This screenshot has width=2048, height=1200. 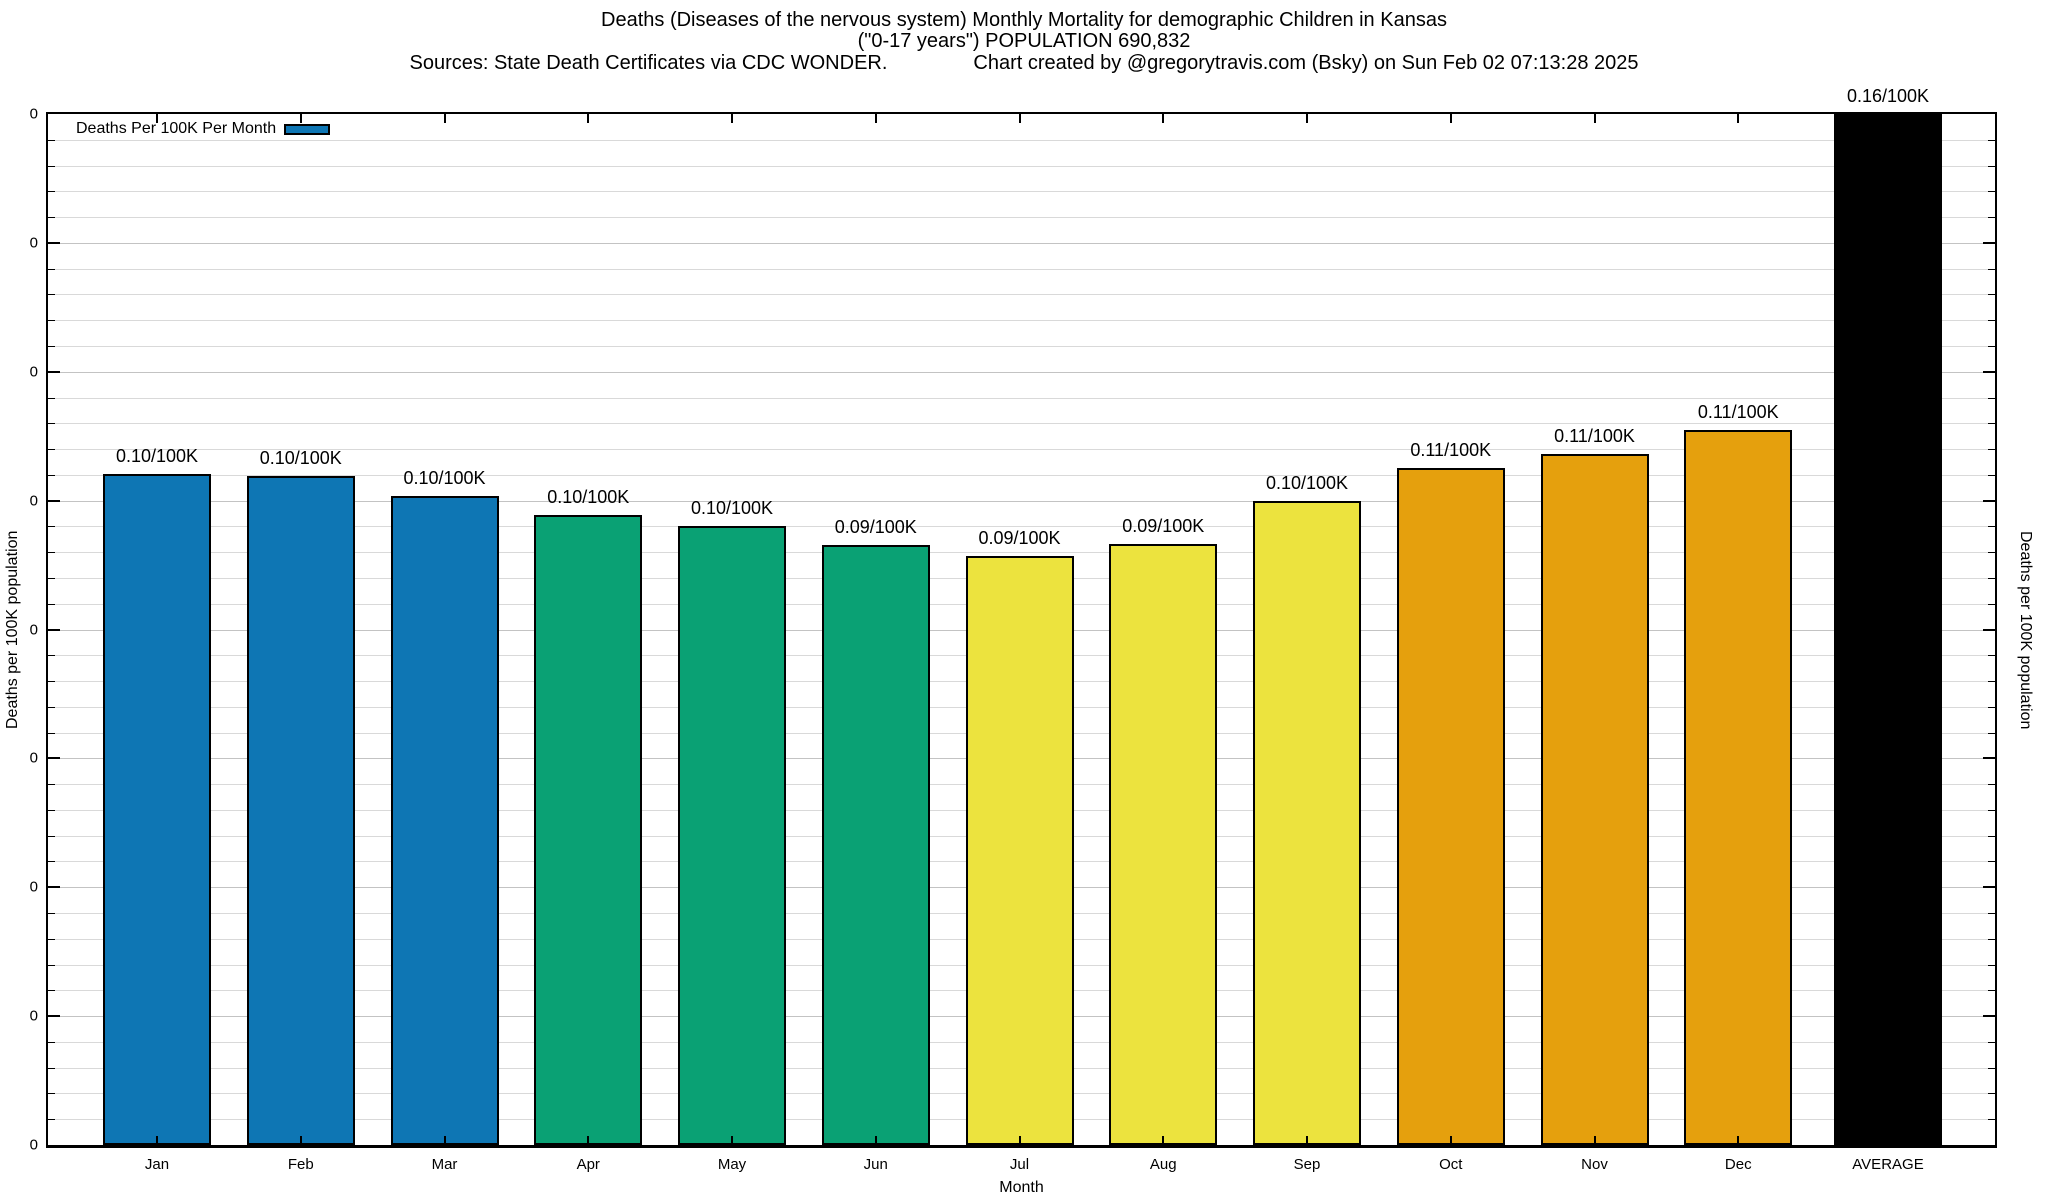 What do you see at coordinates (1888, 96) in the screenshot?
I see `bar-value-label: 0.16/100K` at bounding box center [1888, 96].